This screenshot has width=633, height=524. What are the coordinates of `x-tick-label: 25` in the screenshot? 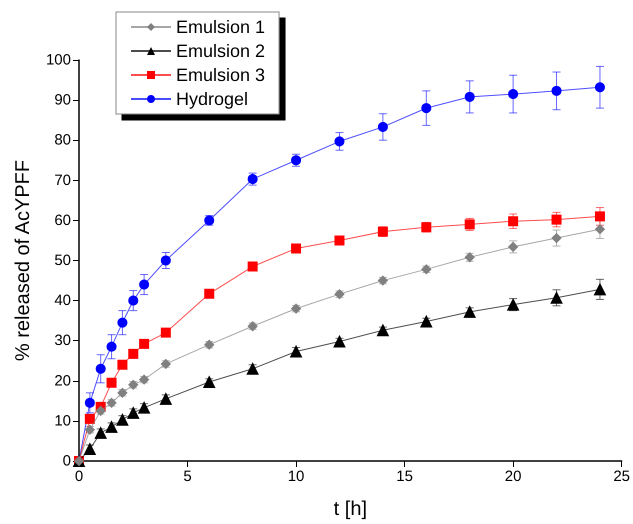 It's located at (621, 476).